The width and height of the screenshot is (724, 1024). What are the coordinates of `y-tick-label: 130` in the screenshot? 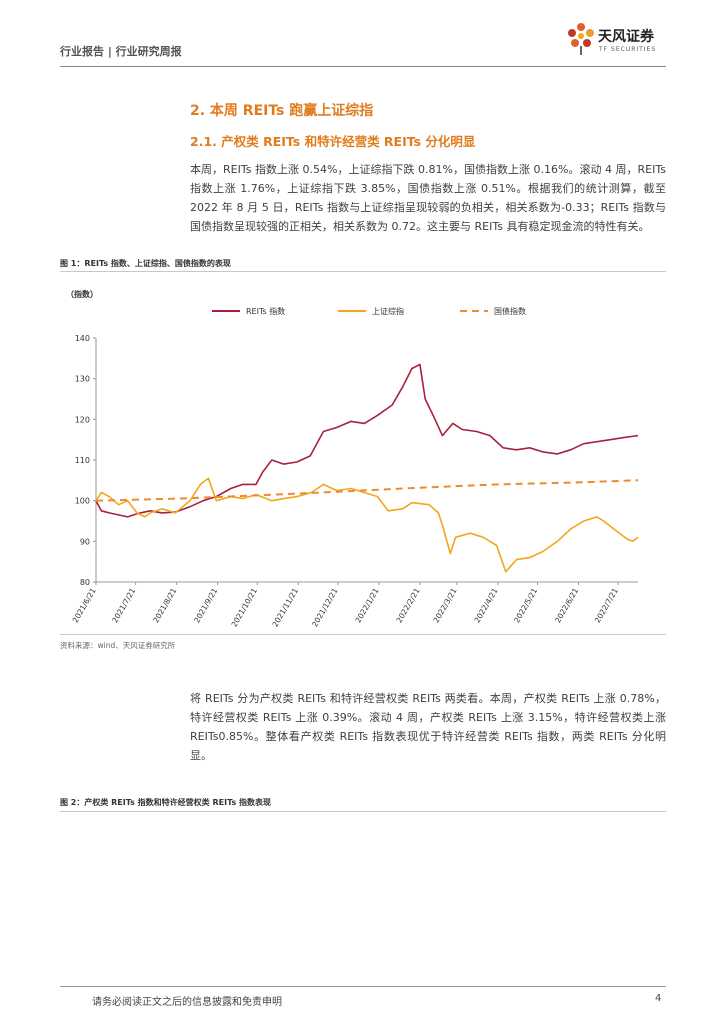 It's located at (82, 379).